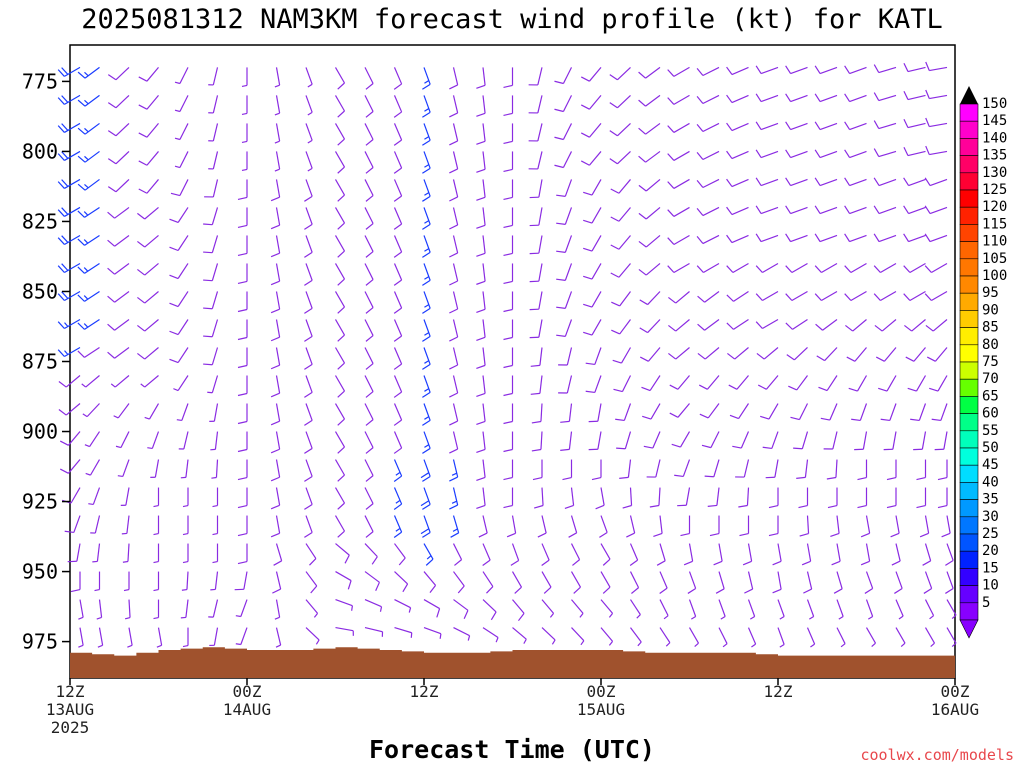  I want to click on x-tick-label: 16AUG, so click(955, 709).